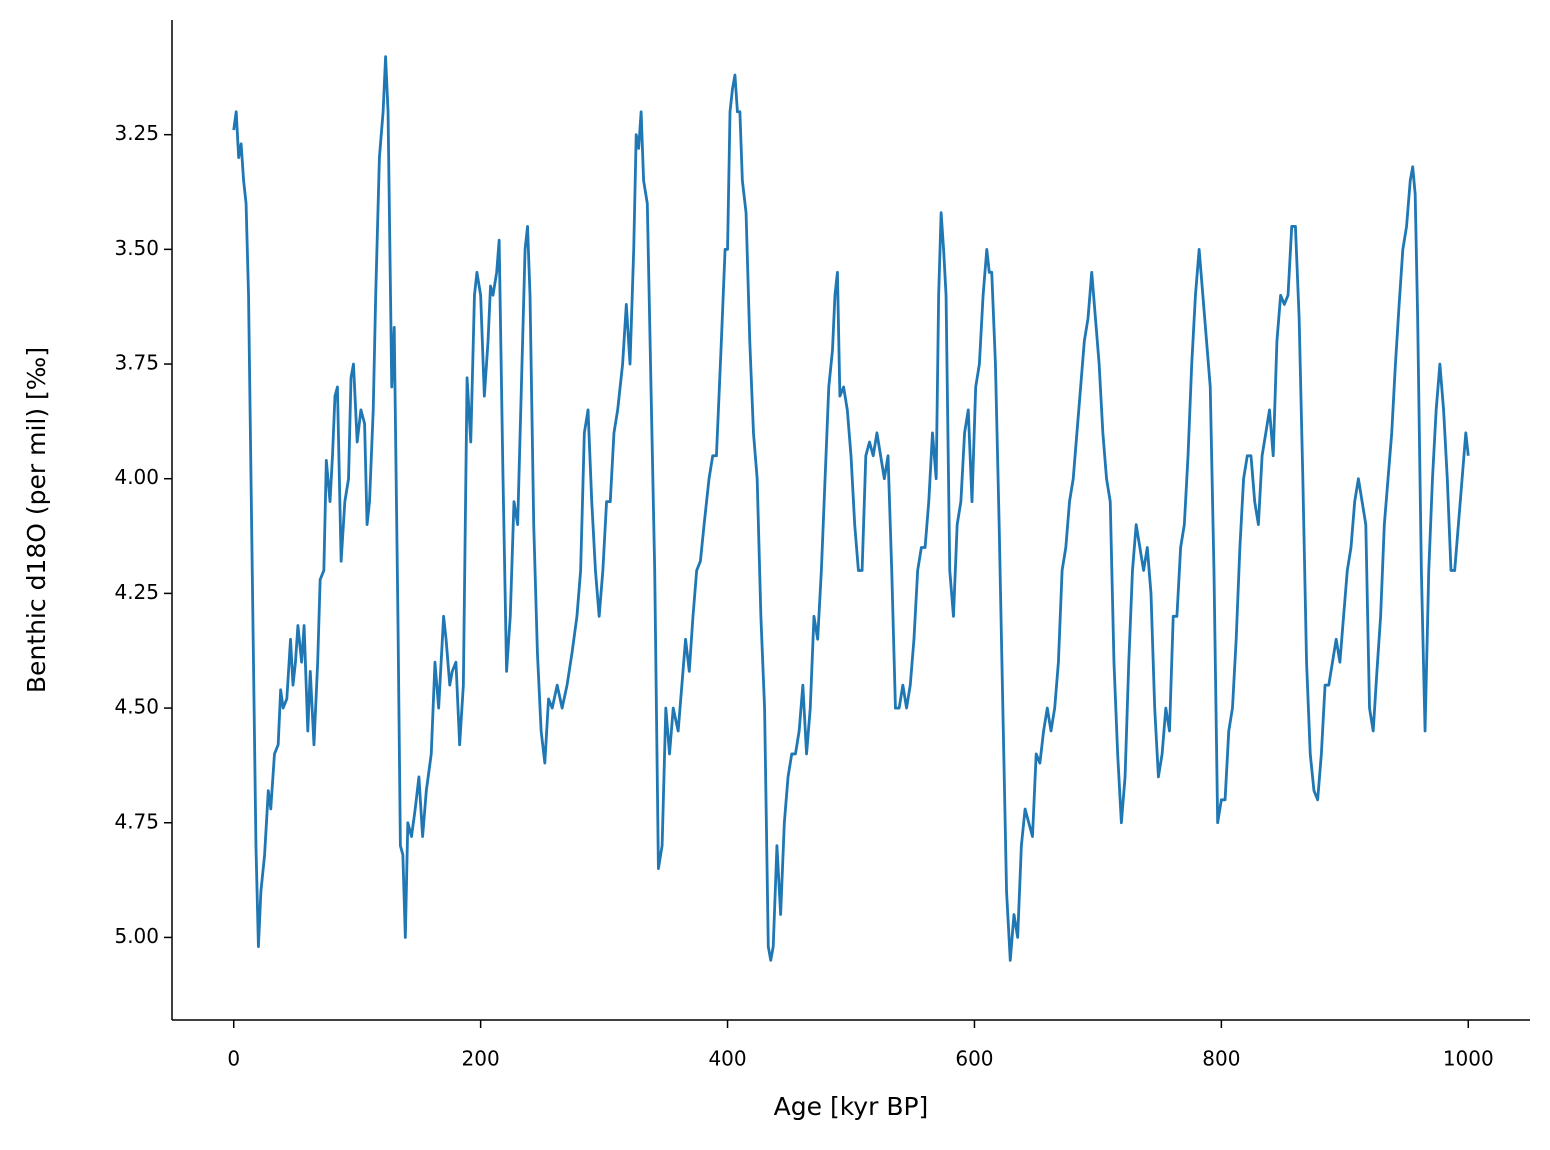 This screenshot has width=1550, height=1150. What do you see at coordinates (136, 821) in the screenshot?
I see `y-tick-label: 4.75` at bounding box center [136, 821].